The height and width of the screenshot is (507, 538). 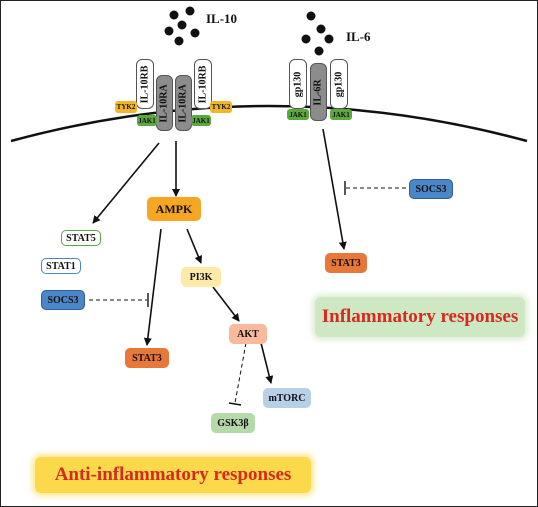 What do you see at coordinates (183, 103) in the screenshot?
I see `il10ra-chain-right: IL-10RA` at bounding box center [183, 103].